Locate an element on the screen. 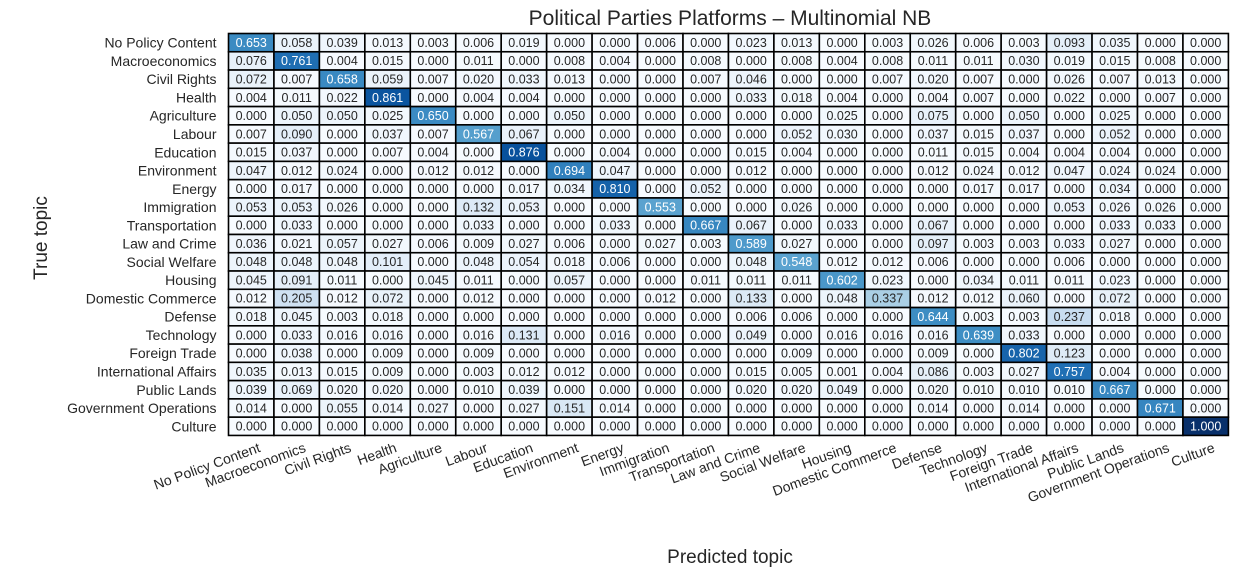 This screenshot has width=1252, height=573. cell-value-label: 0.039 is located at coordinates (523, 390).